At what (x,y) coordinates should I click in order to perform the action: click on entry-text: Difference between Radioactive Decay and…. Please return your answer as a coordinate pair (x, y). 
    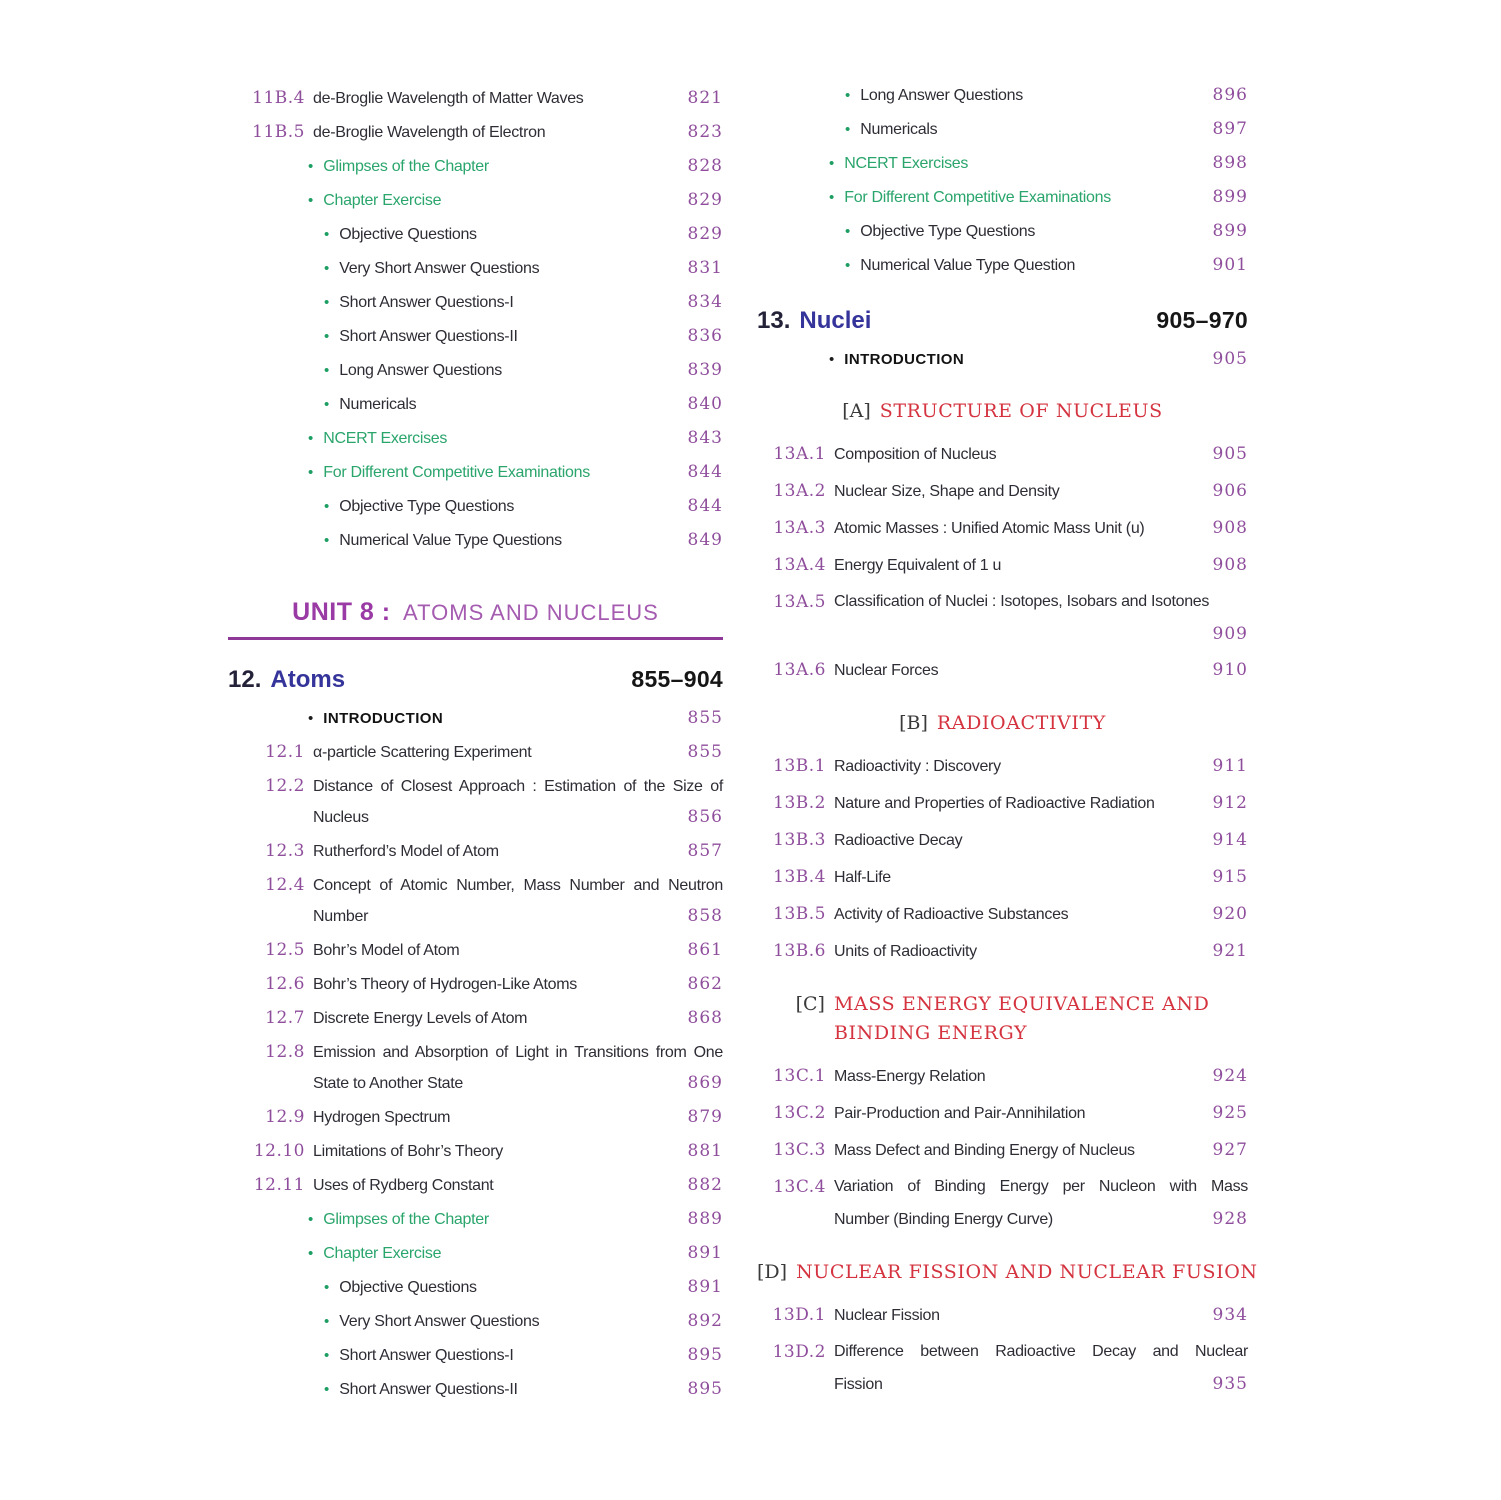
    Looking at the image, I should click on (1041, 1368).